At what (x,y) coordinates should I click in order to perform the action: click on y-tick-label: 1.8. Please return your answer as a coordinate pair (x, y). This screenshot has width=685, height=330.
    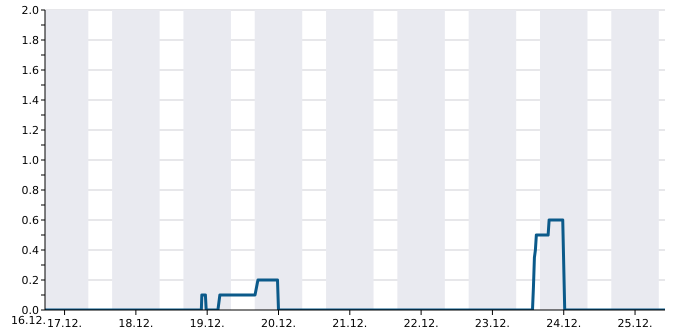
    Looking at the image, I should click on (30, 40).